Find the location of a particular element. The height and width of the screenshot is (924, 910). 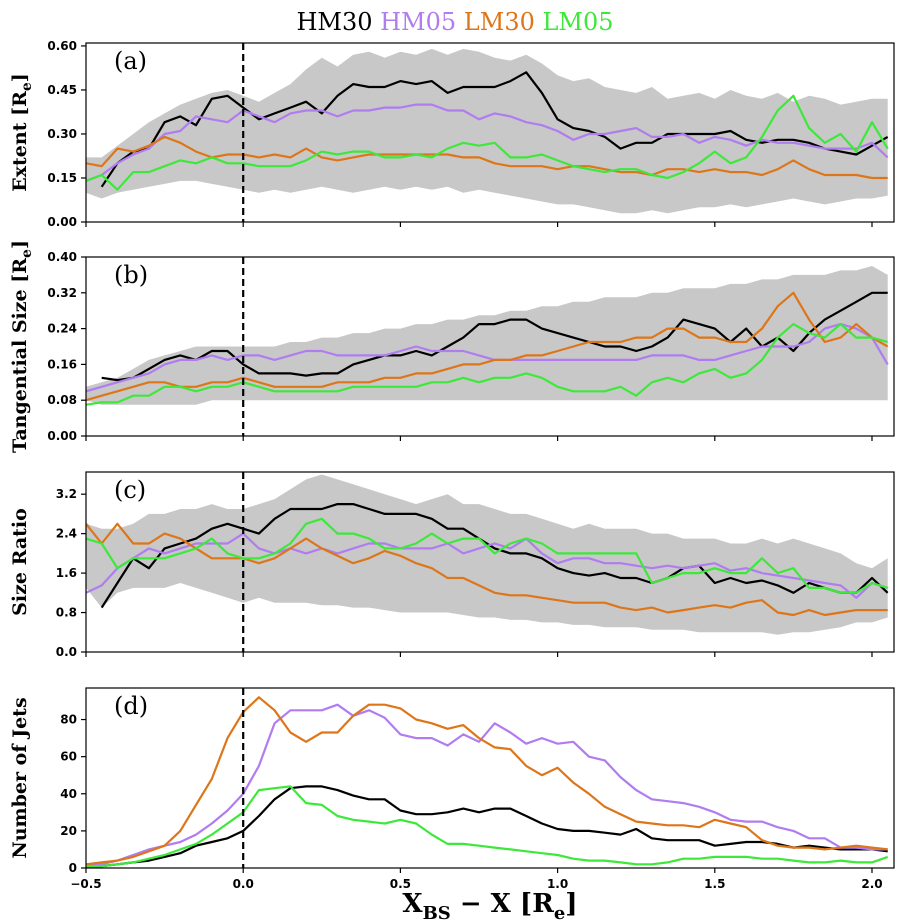

legend-item-lm30: LM30 is located at coordinates (495, 22).